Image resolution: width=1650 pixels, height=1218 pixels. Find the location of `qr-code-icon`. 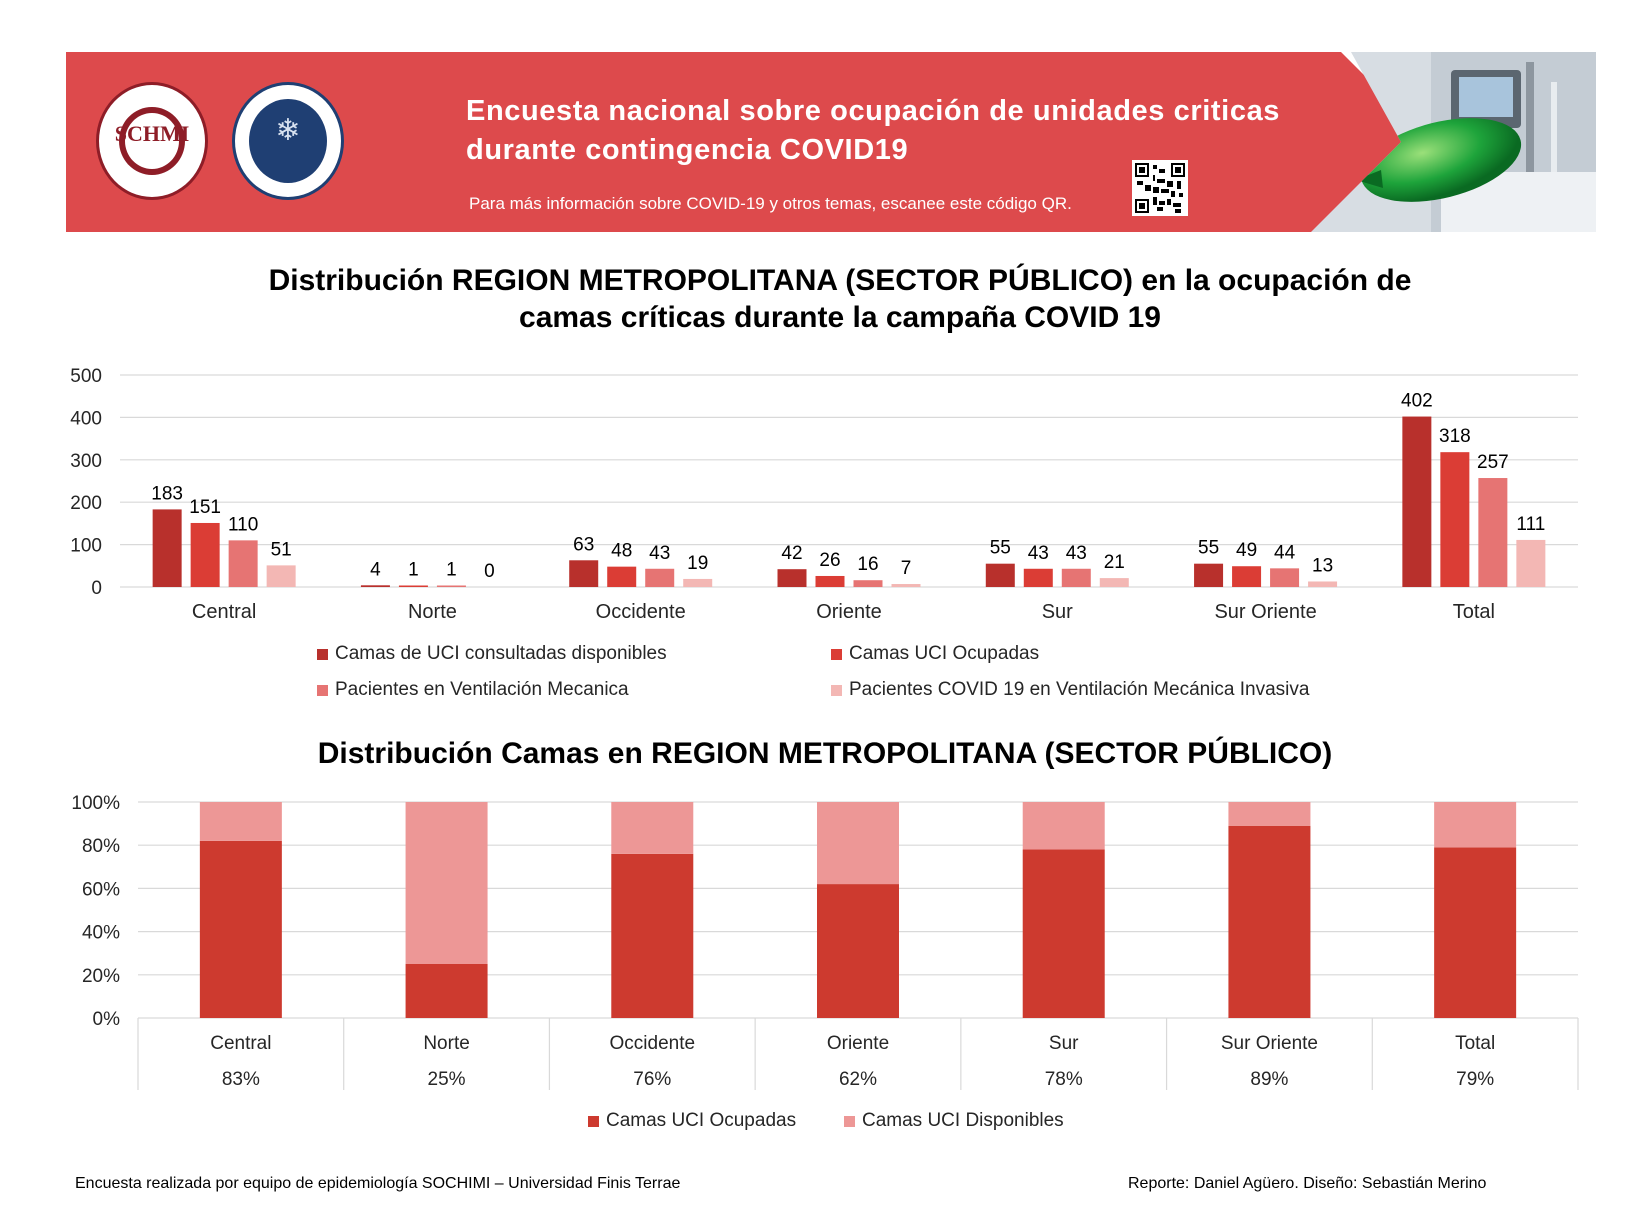

qr-code-icon is located at coordinates (1160, 188).